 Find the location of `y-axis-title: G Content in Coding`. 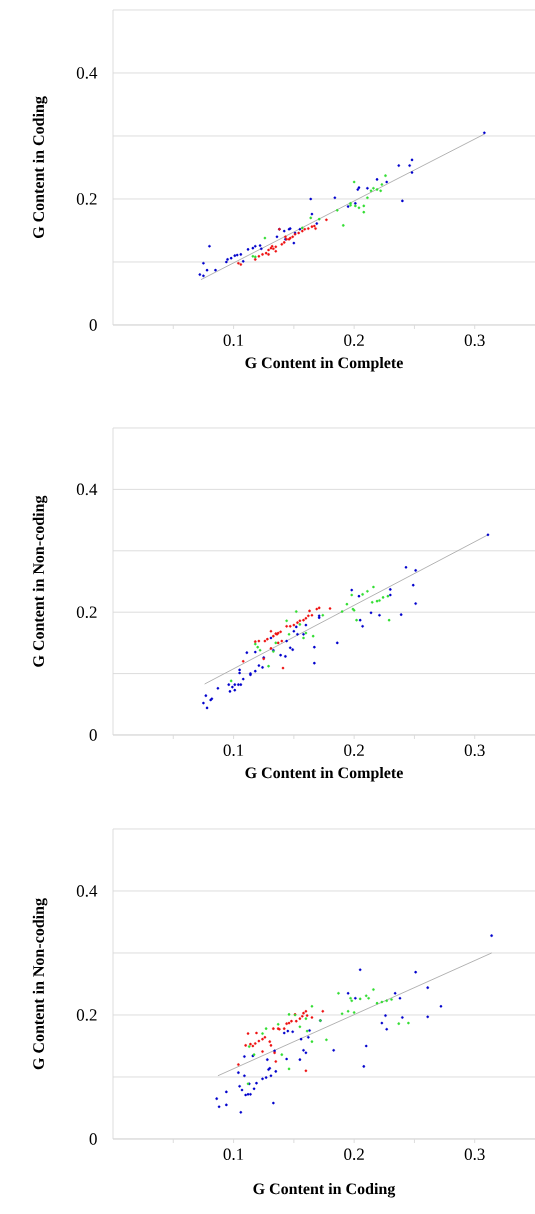

y-axis-title: G Content in Coding is located at coordinates (40, 167).